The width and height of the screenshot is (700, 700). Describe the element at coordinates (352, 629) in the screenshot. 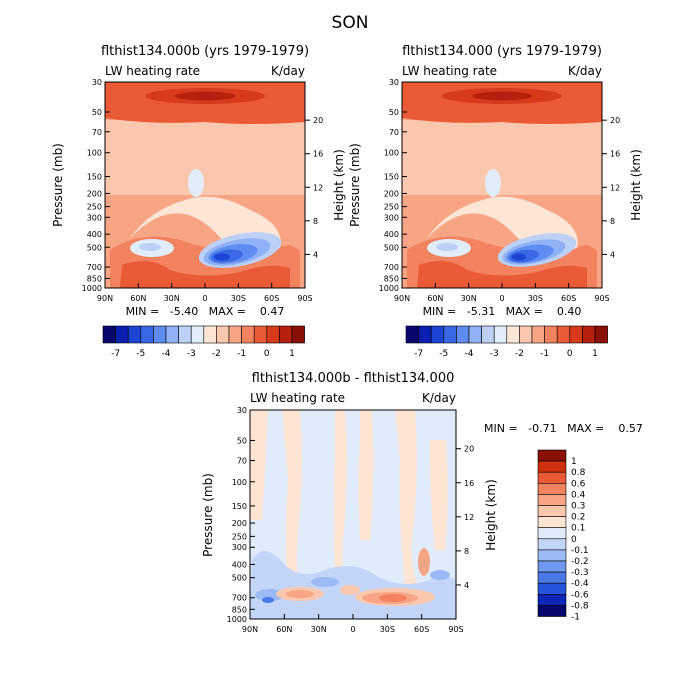

I see `x-tick-label: 0` at that location.